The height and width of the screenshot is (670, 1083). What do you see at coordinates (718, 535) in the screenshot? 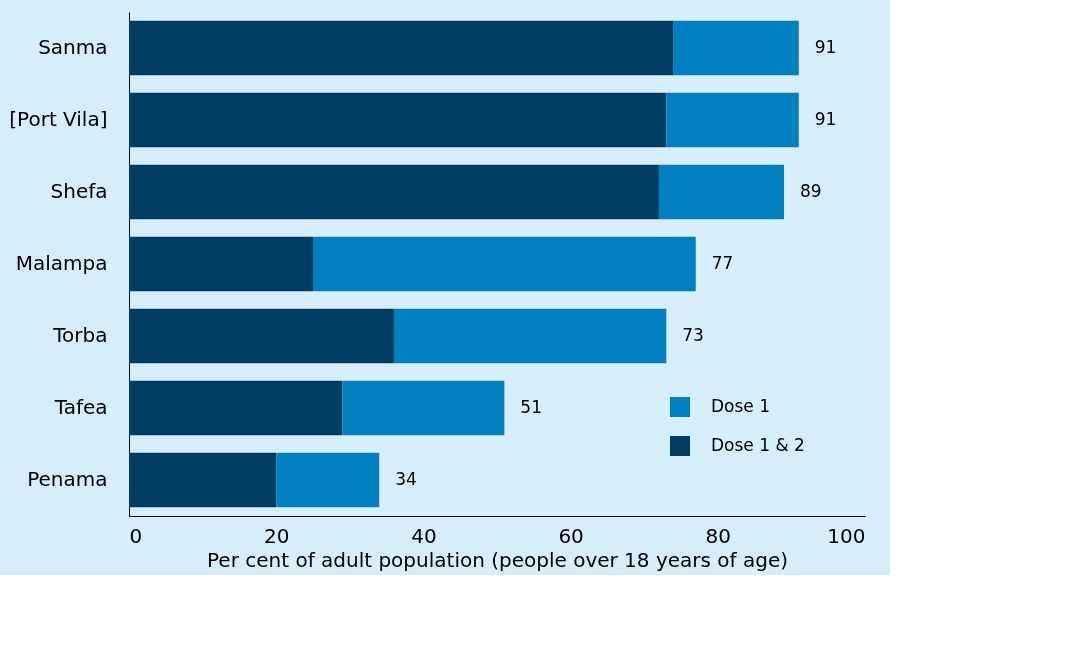
I see `x-tick-label: 80` at bounding box center [718, 535].